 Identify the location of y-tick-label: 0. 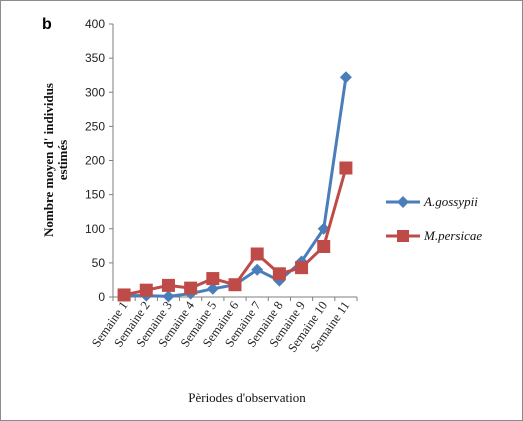
(101, 297).